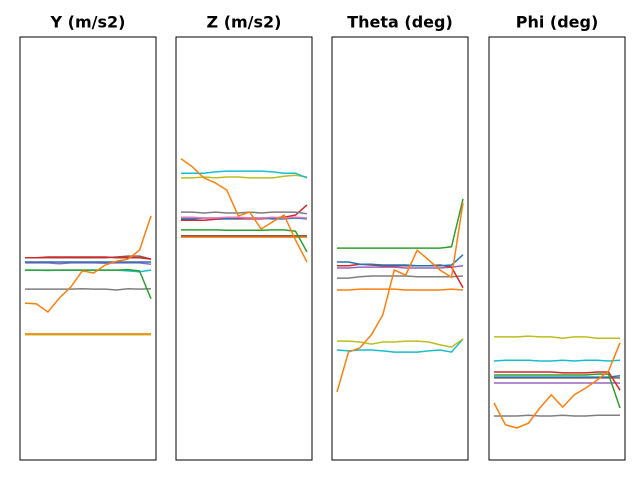 The image size is (640, 480). I want to click on panel-title: Theta (deg), so click(400, 22).